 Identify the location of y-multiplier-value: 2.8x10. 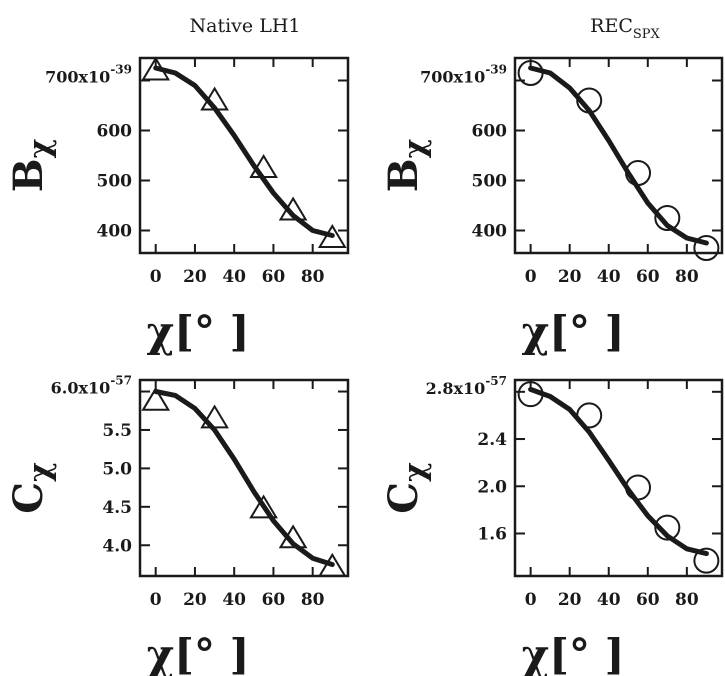
(456, 388).